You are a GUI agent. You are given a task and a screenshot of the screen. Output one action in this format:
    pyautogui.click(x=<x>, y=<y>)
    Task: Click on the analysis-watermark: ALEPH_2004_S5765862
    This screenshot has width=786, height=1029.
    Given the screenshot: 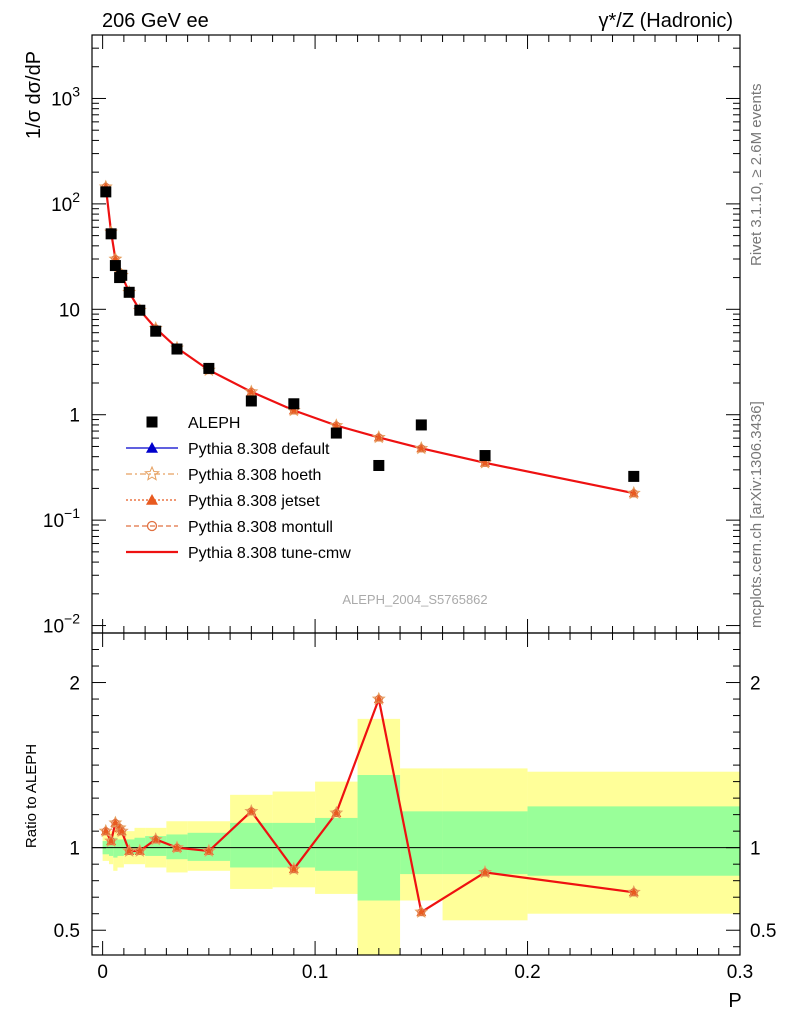 What is the action you would take?
    pyautogui.click(x=414, y=599)
    